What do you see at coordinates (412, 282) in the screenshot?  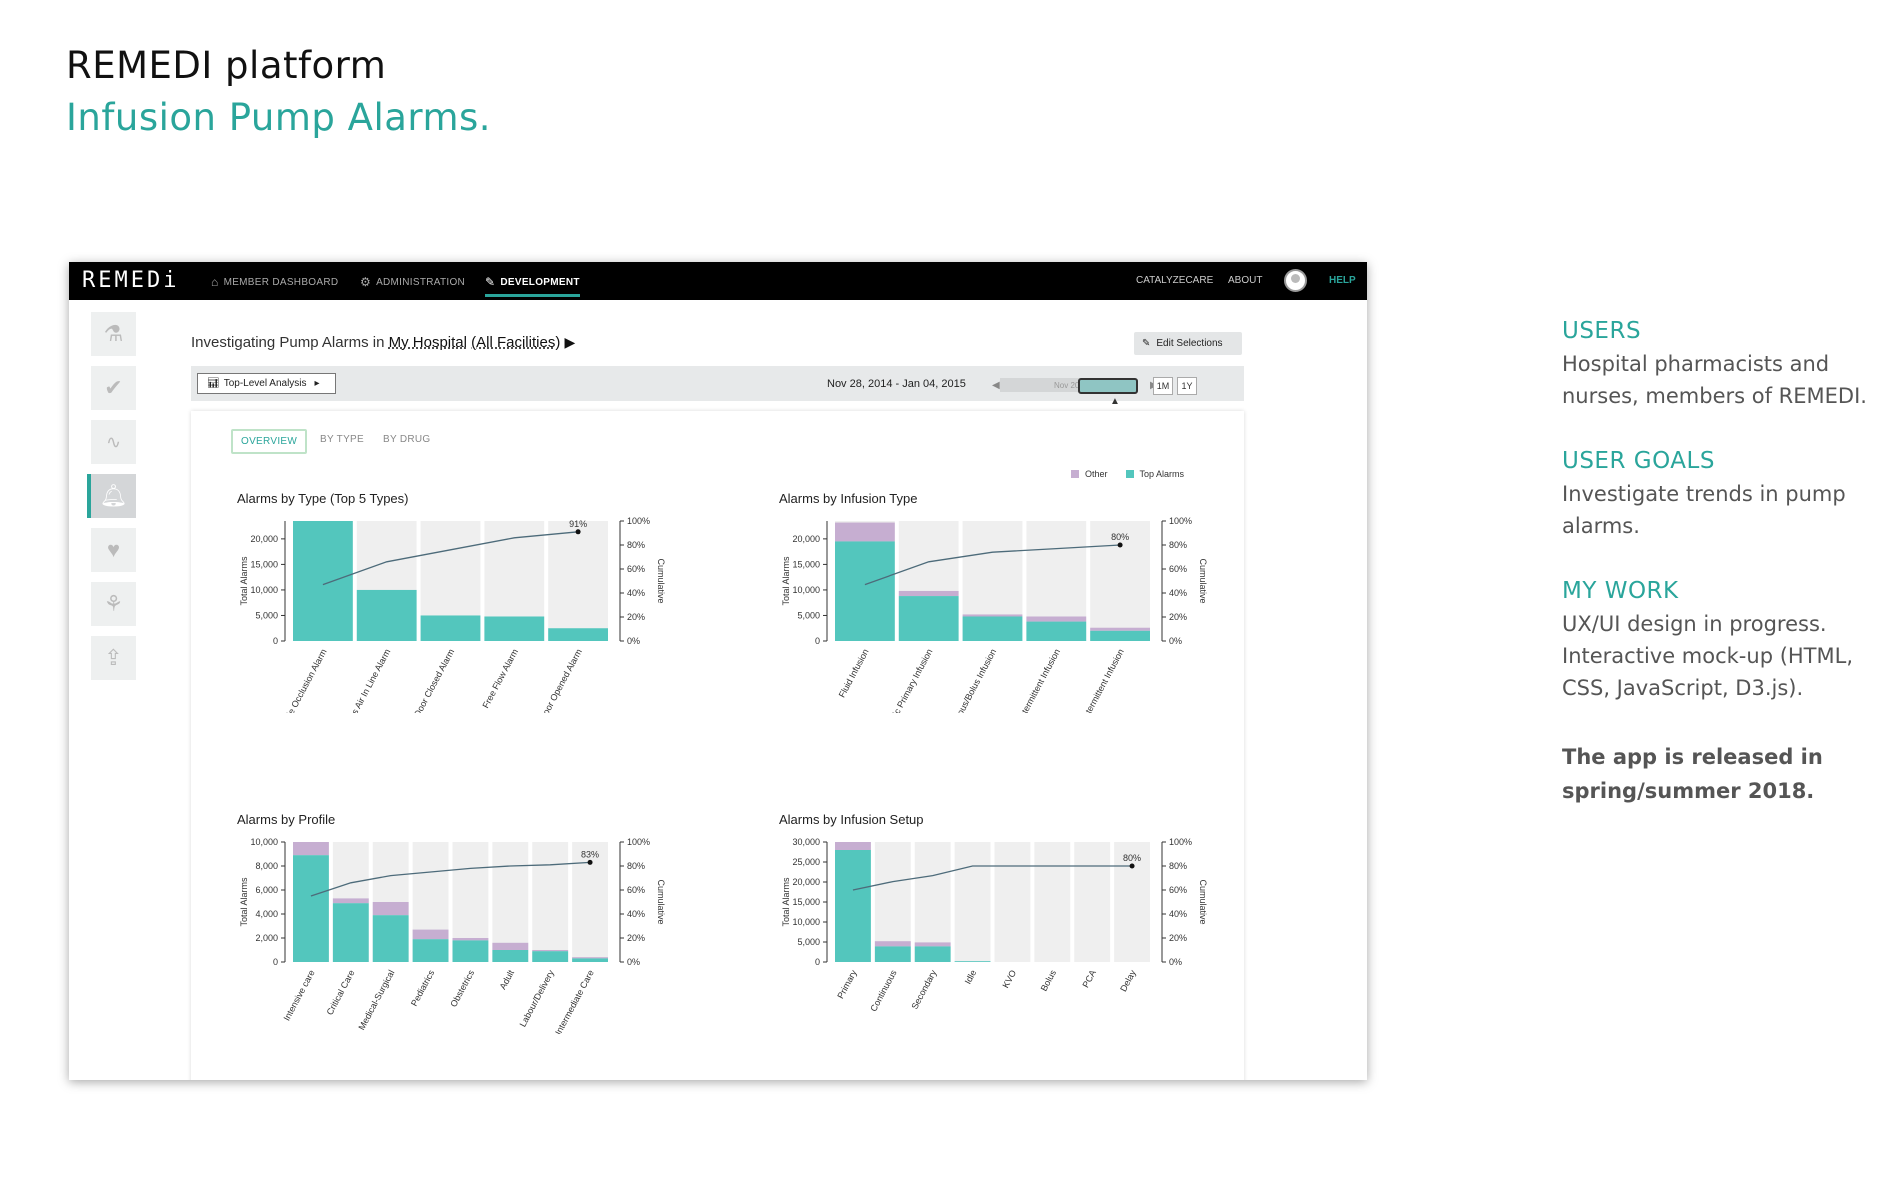 I see `nav-administration: ⚙ ADMINISTRATION` at bounding box center [412, 282].